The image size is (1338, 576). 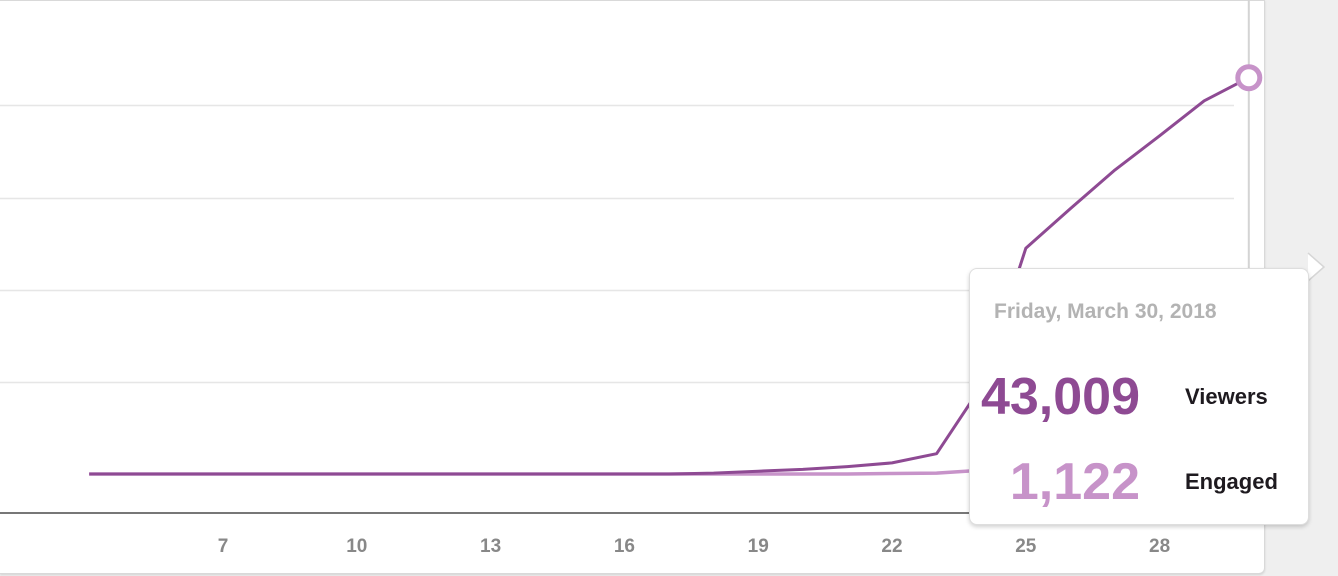 What do you see at coordinates (1105, 311) in the screenshot?
I see `tooltip-date: Friday, March 30, 2018` at bounding box center [1105, 311].